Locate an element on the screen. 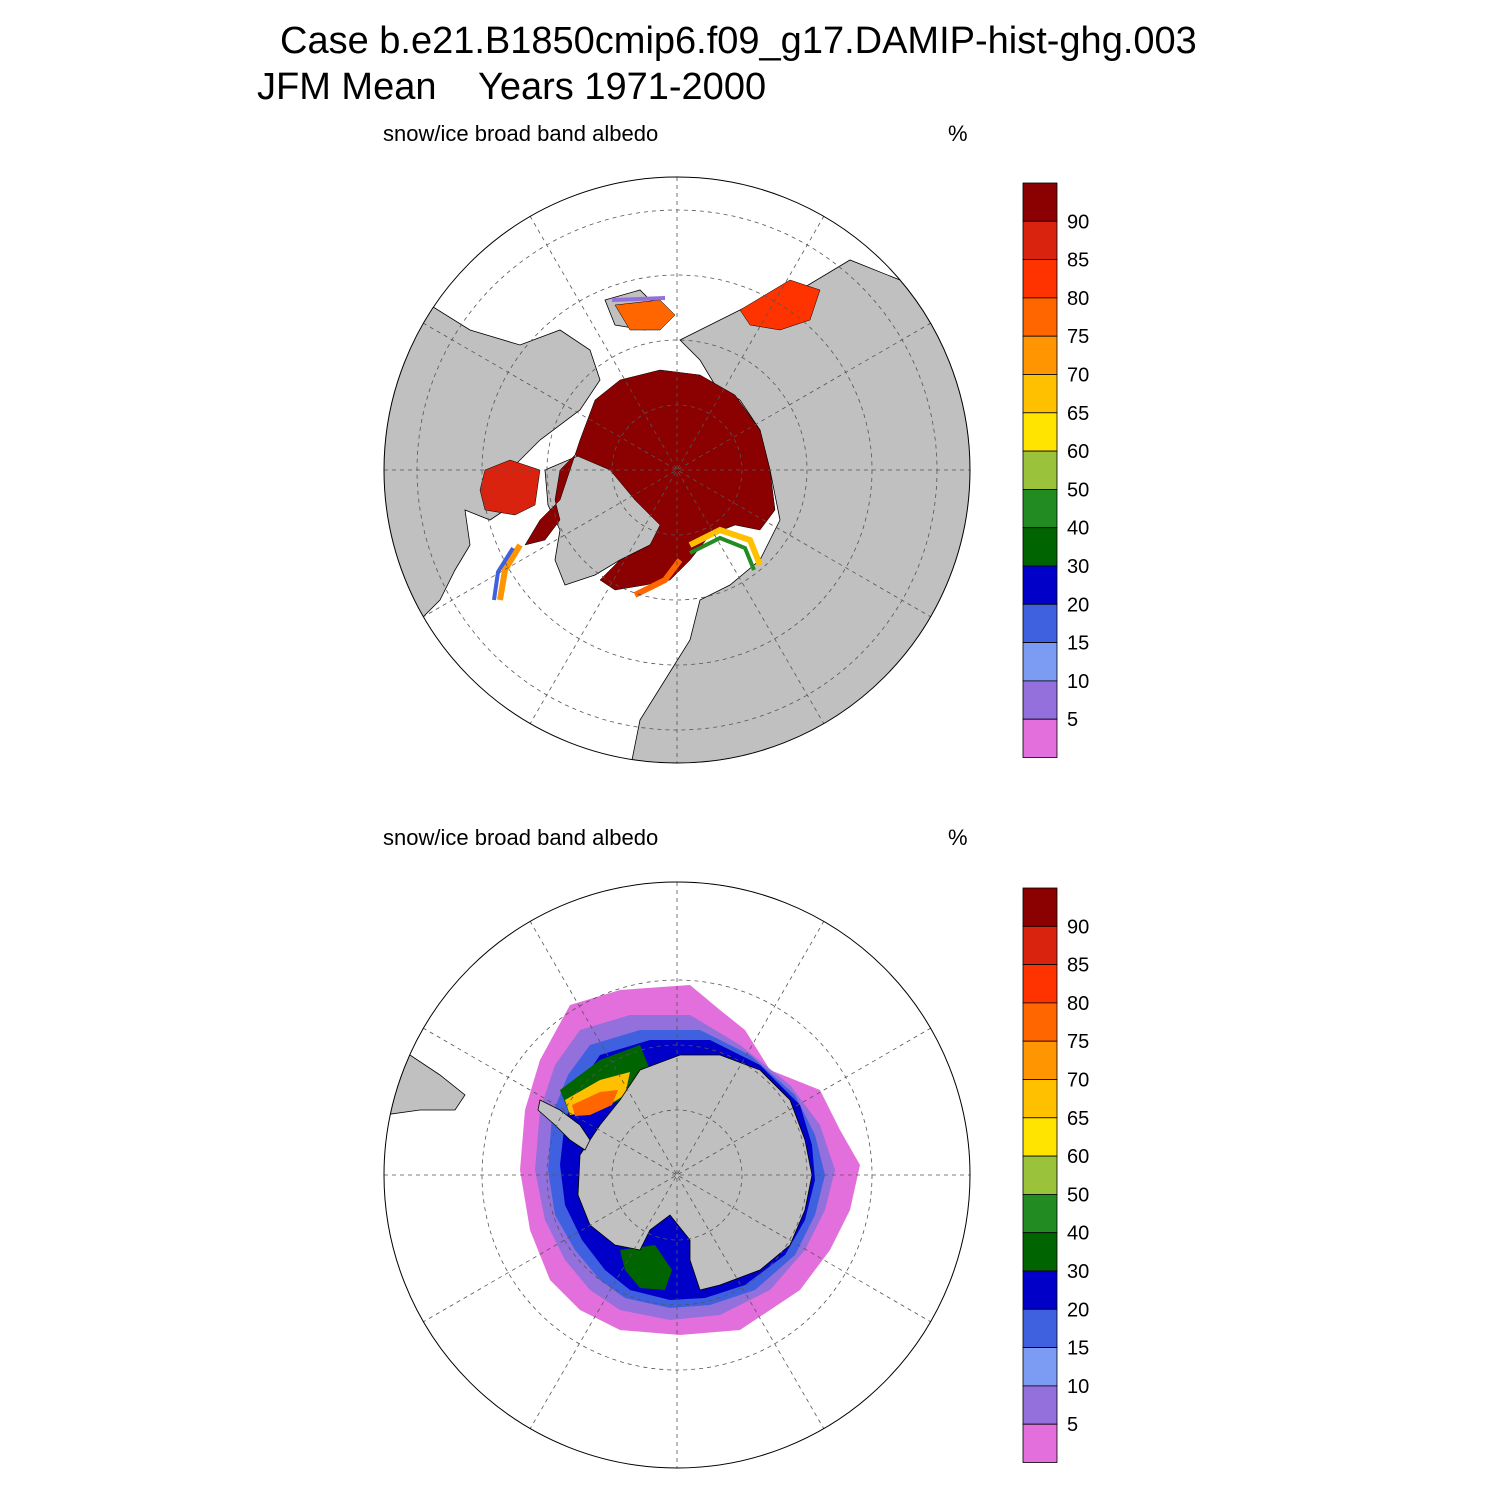 The height and width of the screenshot is (1500, 1500). north-colorbar-label: 40 is located at coordinates (1078, 529).